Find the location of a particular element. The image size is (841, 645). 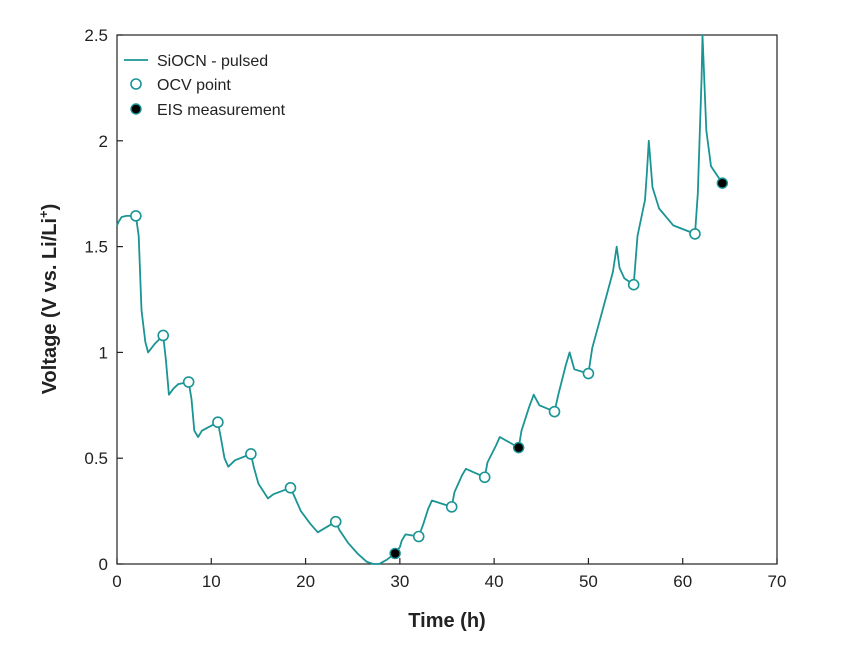

legend-label: SiOCN - pulsed is located at coordinates (212, 61).